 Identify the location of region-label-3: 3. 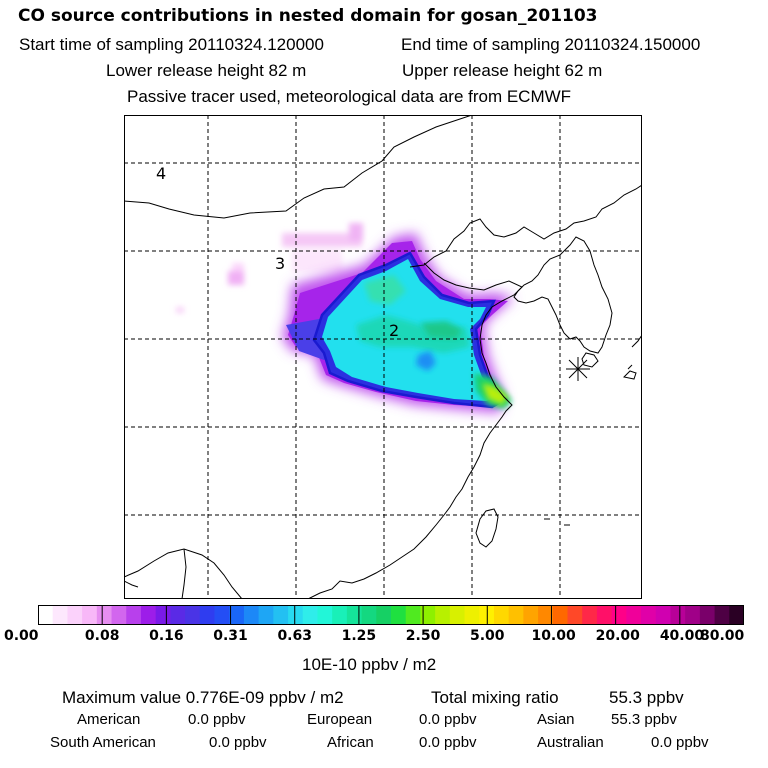
(280, 263).